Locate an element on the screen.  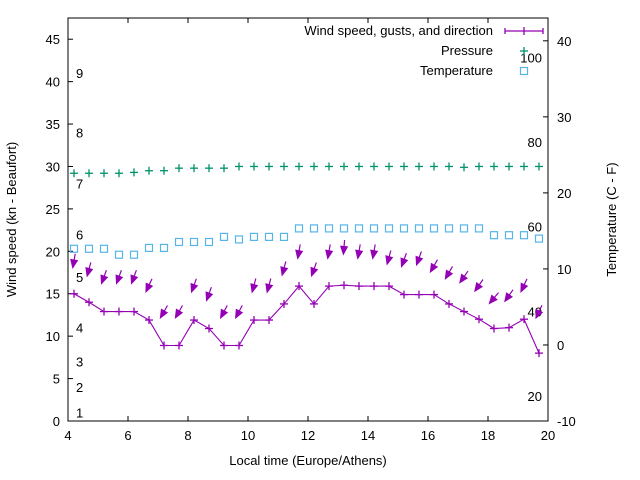
y2-axis-title: Temperature (C - F) is located at coordinates (611, 219).